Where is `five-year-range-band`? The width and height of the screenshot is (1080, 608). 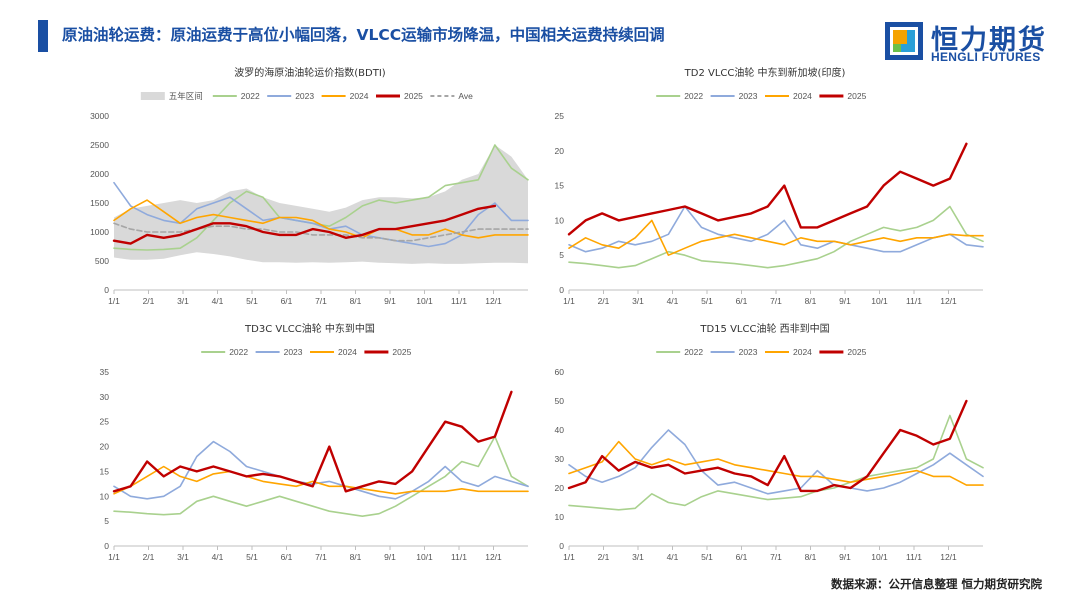
five-year-range-band is located at coordinates (321, 204).